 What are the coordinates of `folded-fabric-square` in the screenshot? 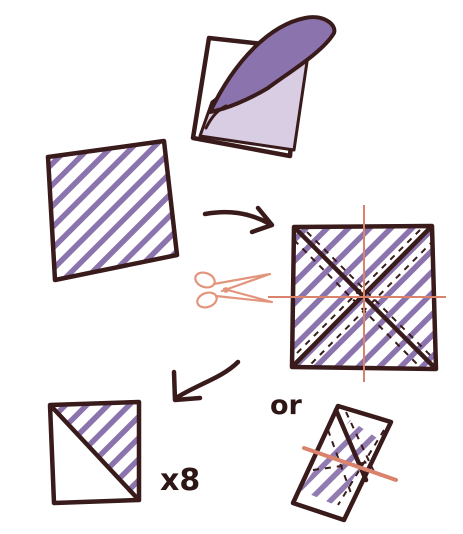 It's located at (263, 87).